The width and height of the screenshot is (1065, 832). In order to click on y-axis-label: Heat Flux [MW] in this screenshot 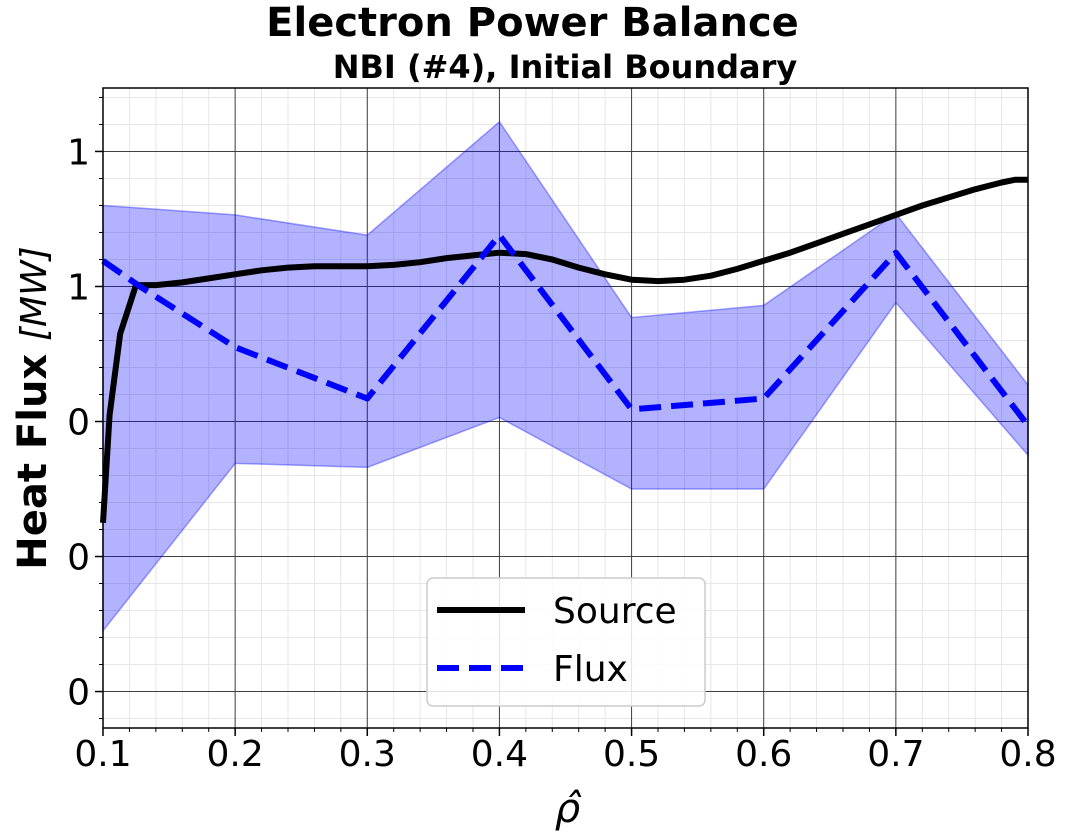, I will do `click(33, 407)`.